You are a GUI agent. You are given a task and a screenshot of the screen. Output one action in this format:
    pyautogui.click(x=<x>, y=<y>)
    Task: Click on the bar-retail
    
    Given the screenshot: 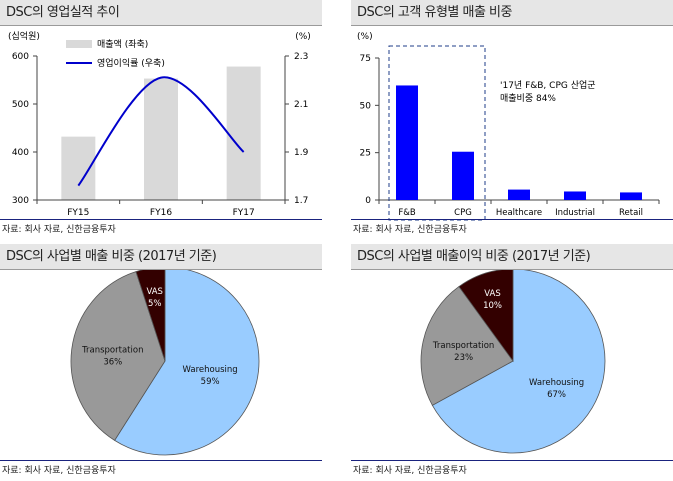 What is the action you would take?
    pyautogui.click(x=631, y=196)
    